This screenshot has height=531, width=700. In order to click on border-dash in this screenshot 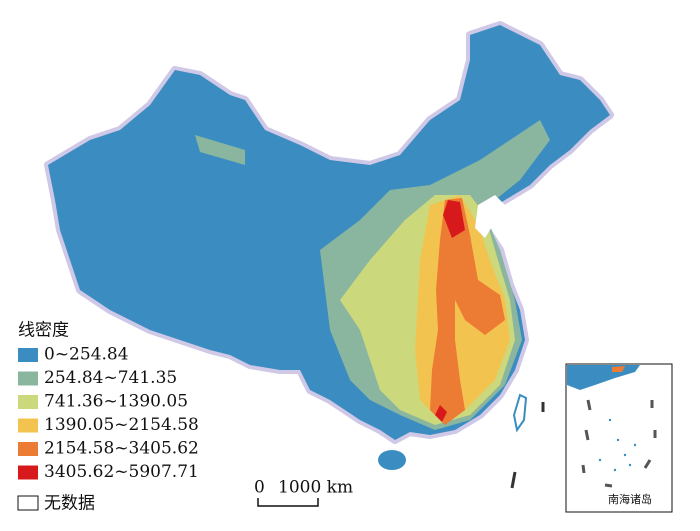, I will do `click(513, 480)`.